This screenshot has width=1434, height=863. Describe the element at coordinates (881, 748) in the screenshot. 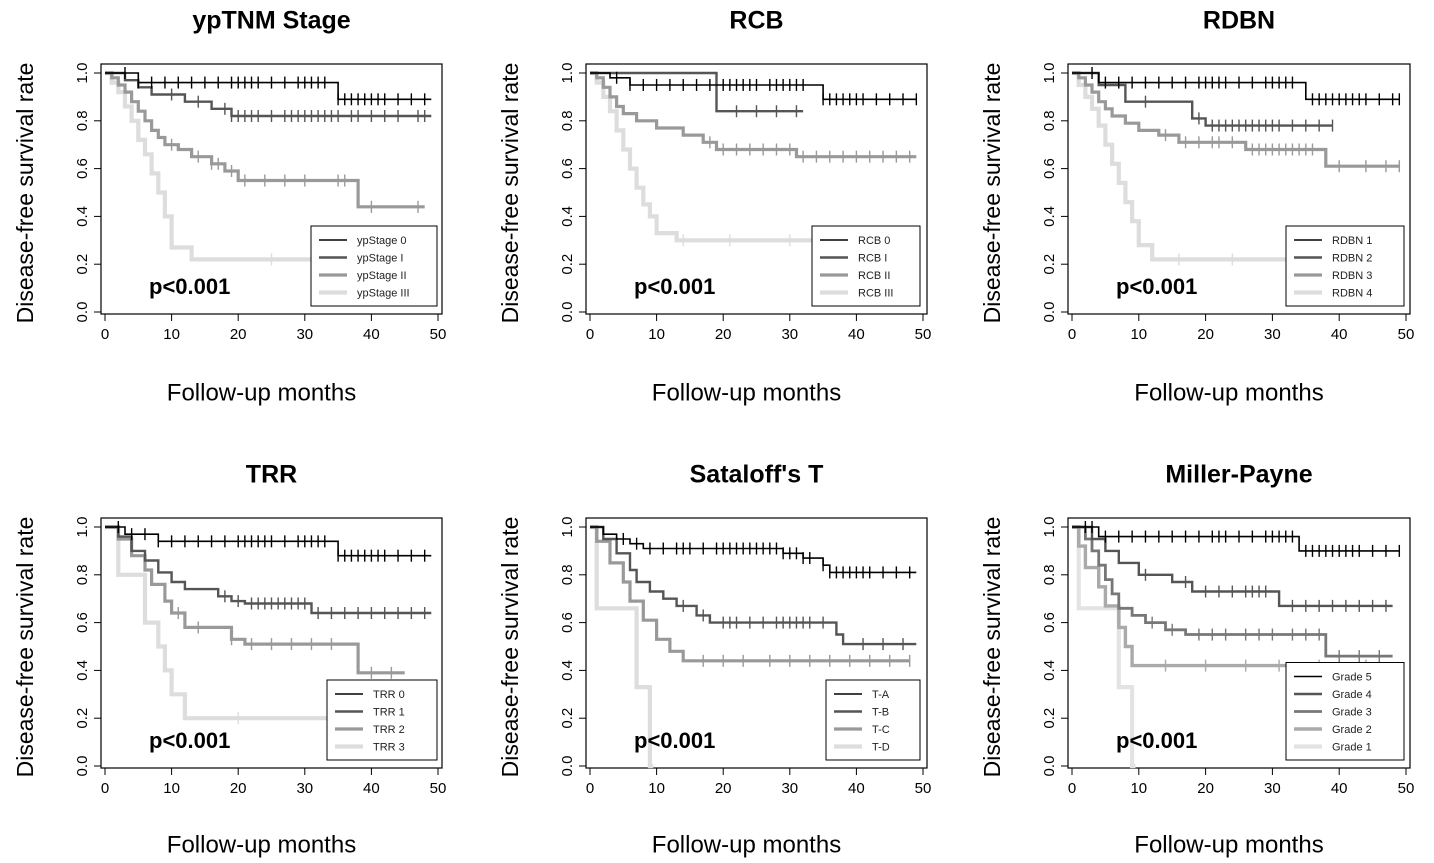

I see `legend-label: T-D` at that location.